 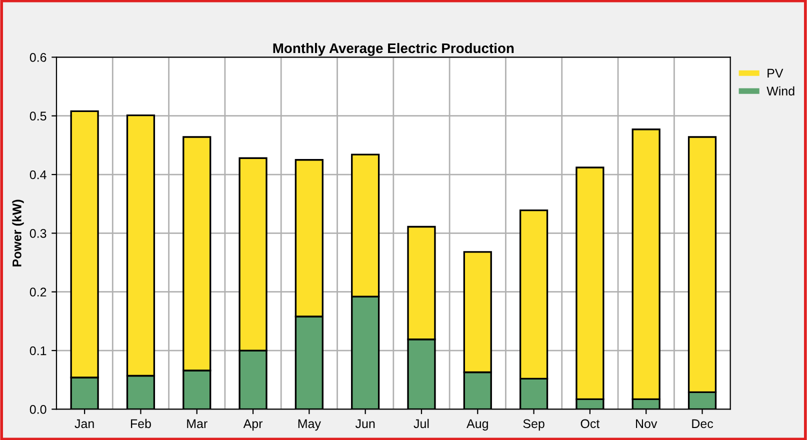 What do you see at coordinates (38, 175) in the screenshot?
I see `y-tick-label: 0.4` at bounding box center [38, 175].